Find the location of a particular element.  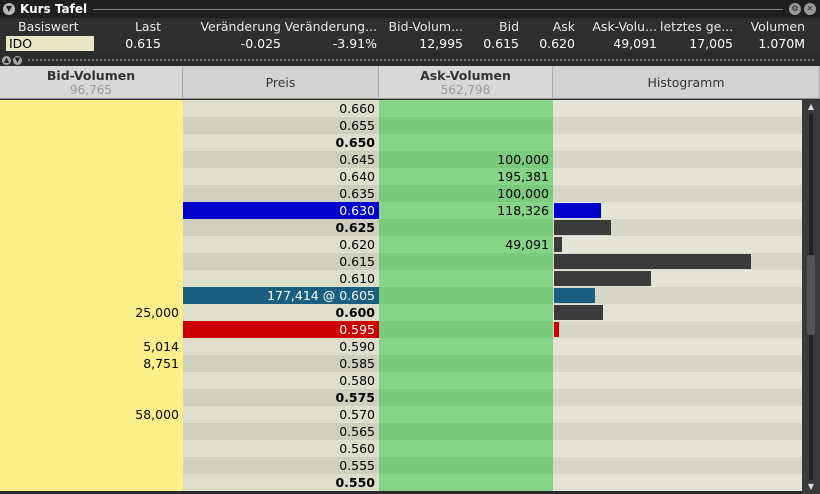

scroll-thumb is located at coordinates (811, 295).